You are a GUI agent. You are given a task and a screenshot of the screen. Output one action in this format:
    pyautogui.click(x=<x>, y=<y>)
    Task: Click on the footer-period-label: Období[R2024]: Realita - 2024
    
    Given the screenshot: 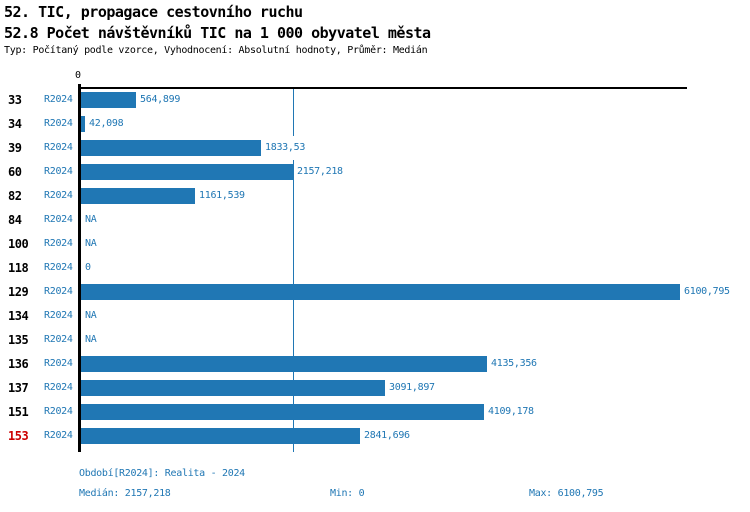 What is the action you would take?
    pyautogui.click(x=162, y=473)
    